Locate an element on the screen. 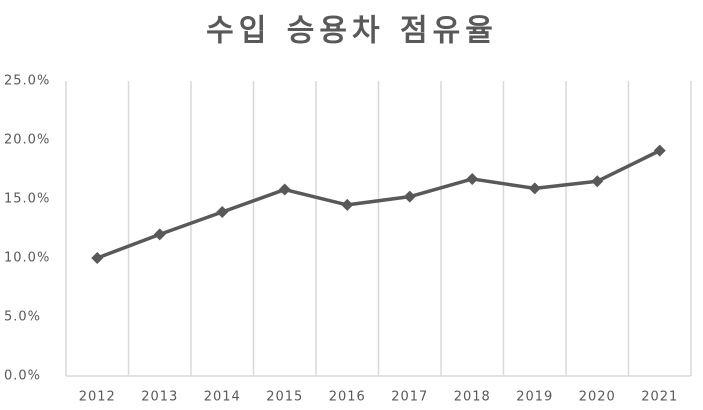  x-tick-label: 2017 is located at coordinates (409, 397).